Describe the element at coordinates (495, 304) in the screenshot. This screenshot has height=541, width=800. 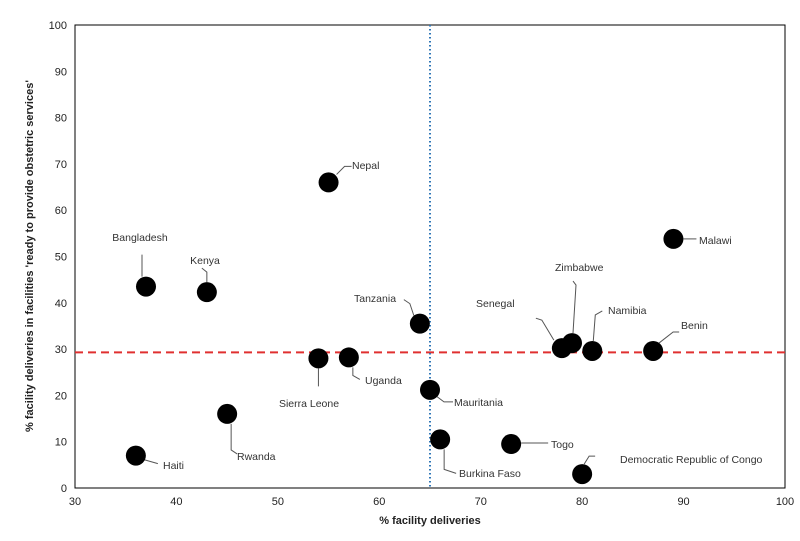
I see `point-label: Senegal` at that location.